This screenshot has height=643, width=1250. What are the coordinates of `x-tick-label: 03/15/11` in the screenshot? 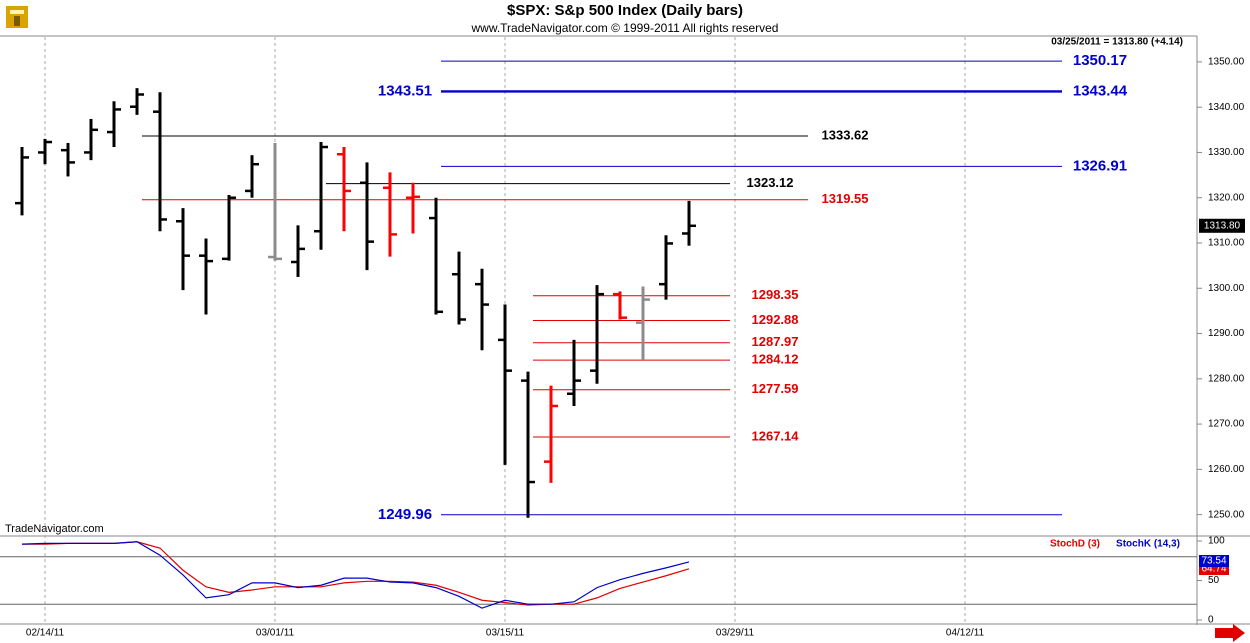 It's located at (505, 633).